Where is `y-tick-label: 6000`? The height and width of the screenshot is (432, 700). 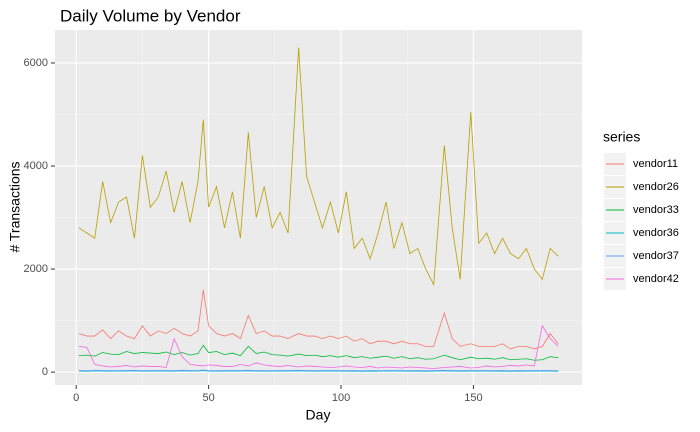
y-tick-label: 6000 is located at coordinates (36, 63).